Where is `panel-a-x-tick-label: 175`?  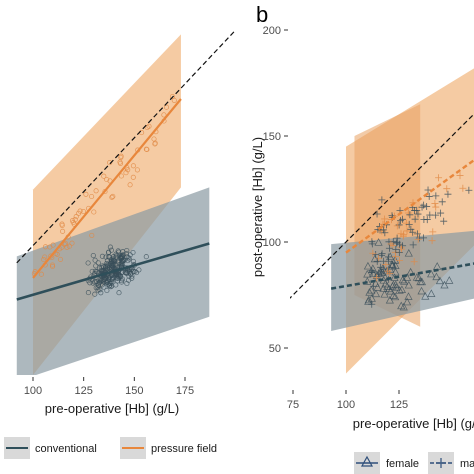 panel-a-x-tick-label: 175 is located at coordinates (185, 391).